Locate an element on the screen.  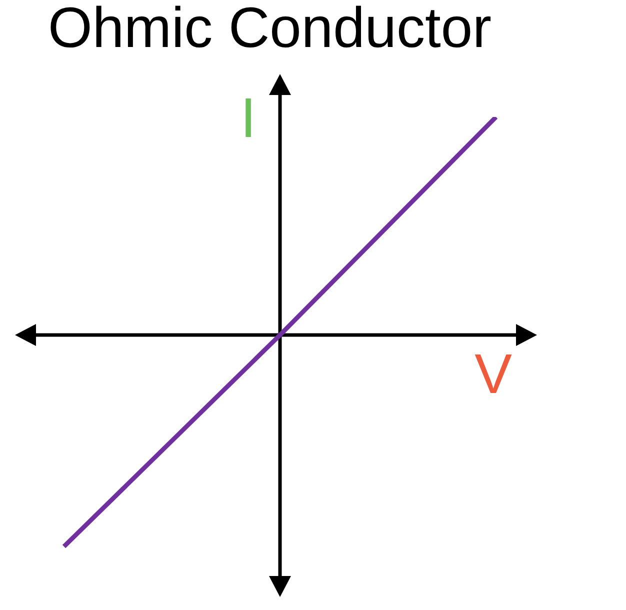
y-axis-title: I is located at coordinates (248, 117).